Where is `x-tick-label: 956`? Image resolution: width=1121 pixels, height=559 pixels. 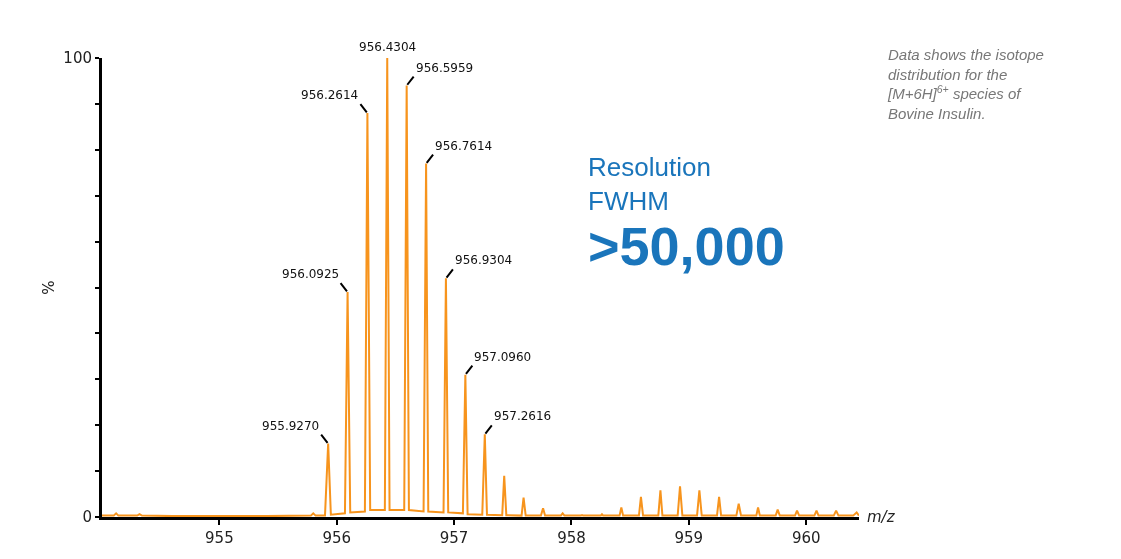
x-tick-label: 956 is located at coordinates (337, 538).